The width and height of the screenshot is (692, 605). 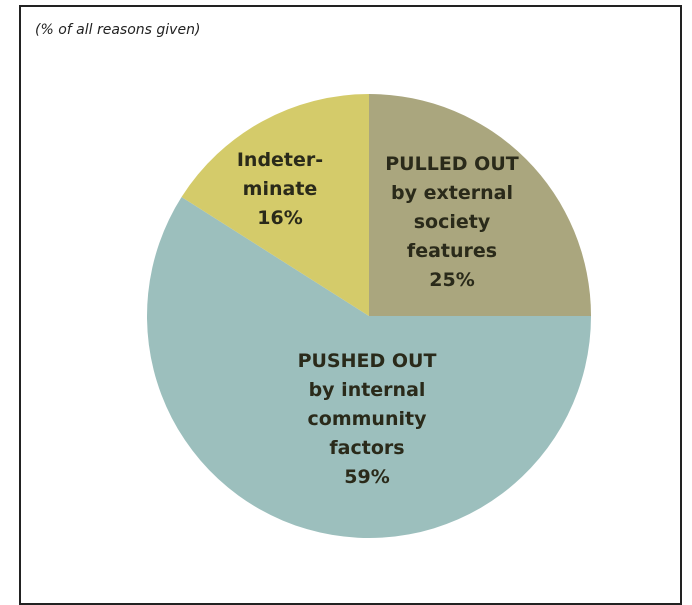 I want to click on slice-pulled-out-label: PULLED OUT by external society features 25%, so click(x=452, y=222).